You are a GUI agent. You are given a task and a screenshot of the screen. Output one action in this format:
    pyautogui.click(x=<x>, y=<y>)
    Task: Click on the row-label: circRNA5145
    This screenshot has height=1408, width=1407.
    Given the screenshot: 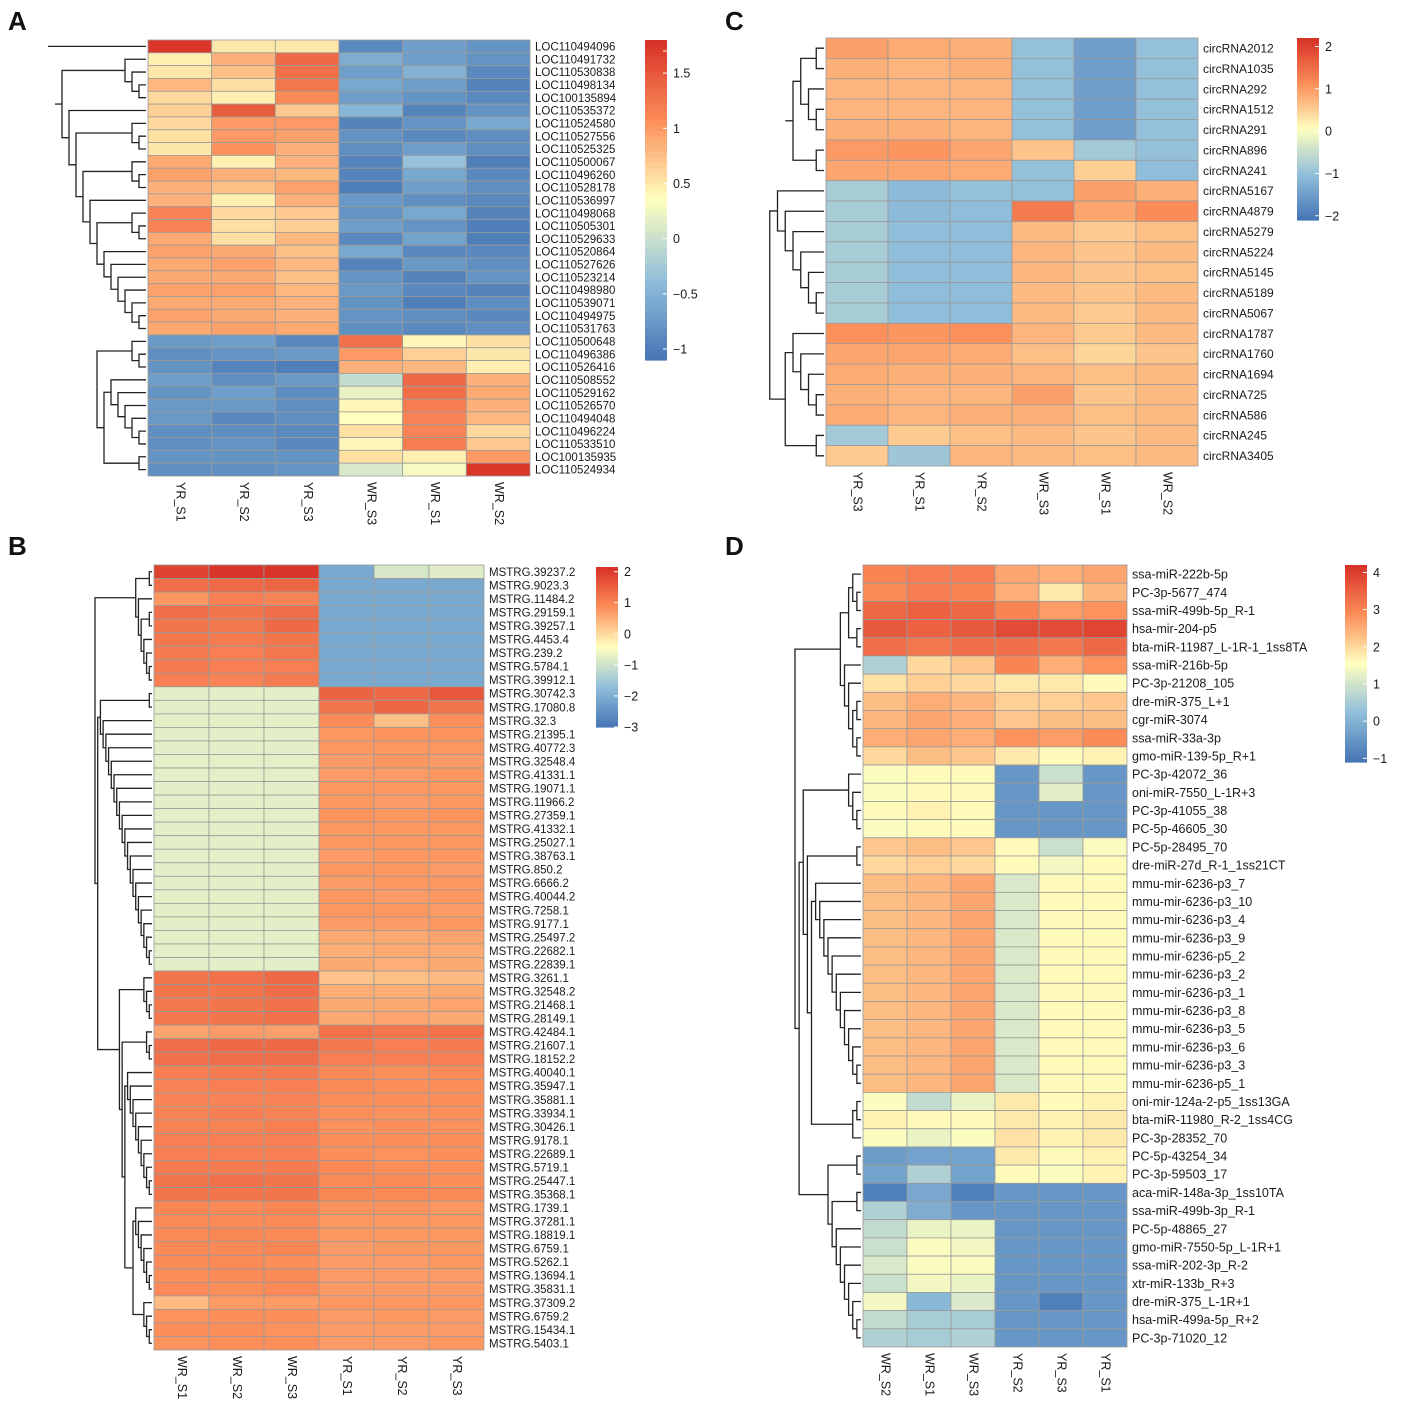 What is the action you would take?
    pyautogui.click(x=1238, y=273)
    